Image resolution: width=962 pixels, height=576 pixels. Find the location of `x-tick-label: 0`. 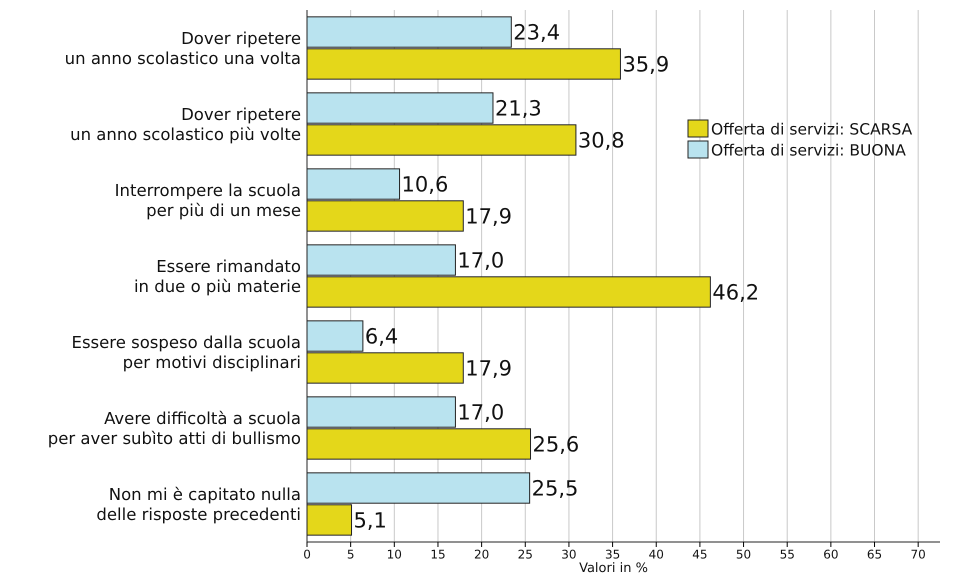

x-tick-label: 0 is located at coordinates (307, 555).